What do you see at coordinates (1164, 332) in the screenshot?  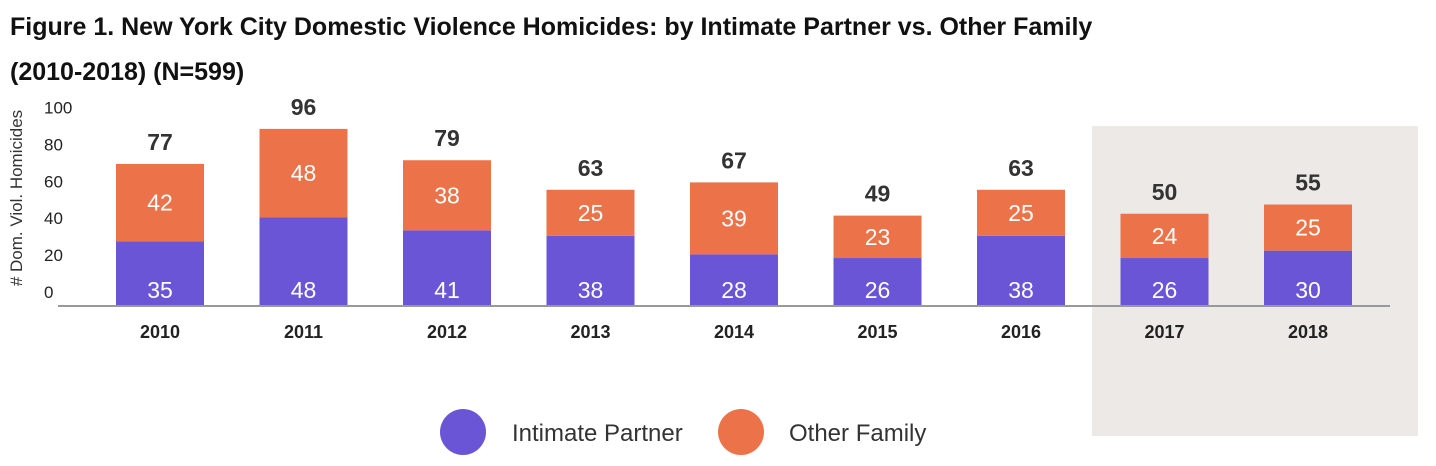 I see `x-tick-label: 2017` at bounding box center [1164, 332].